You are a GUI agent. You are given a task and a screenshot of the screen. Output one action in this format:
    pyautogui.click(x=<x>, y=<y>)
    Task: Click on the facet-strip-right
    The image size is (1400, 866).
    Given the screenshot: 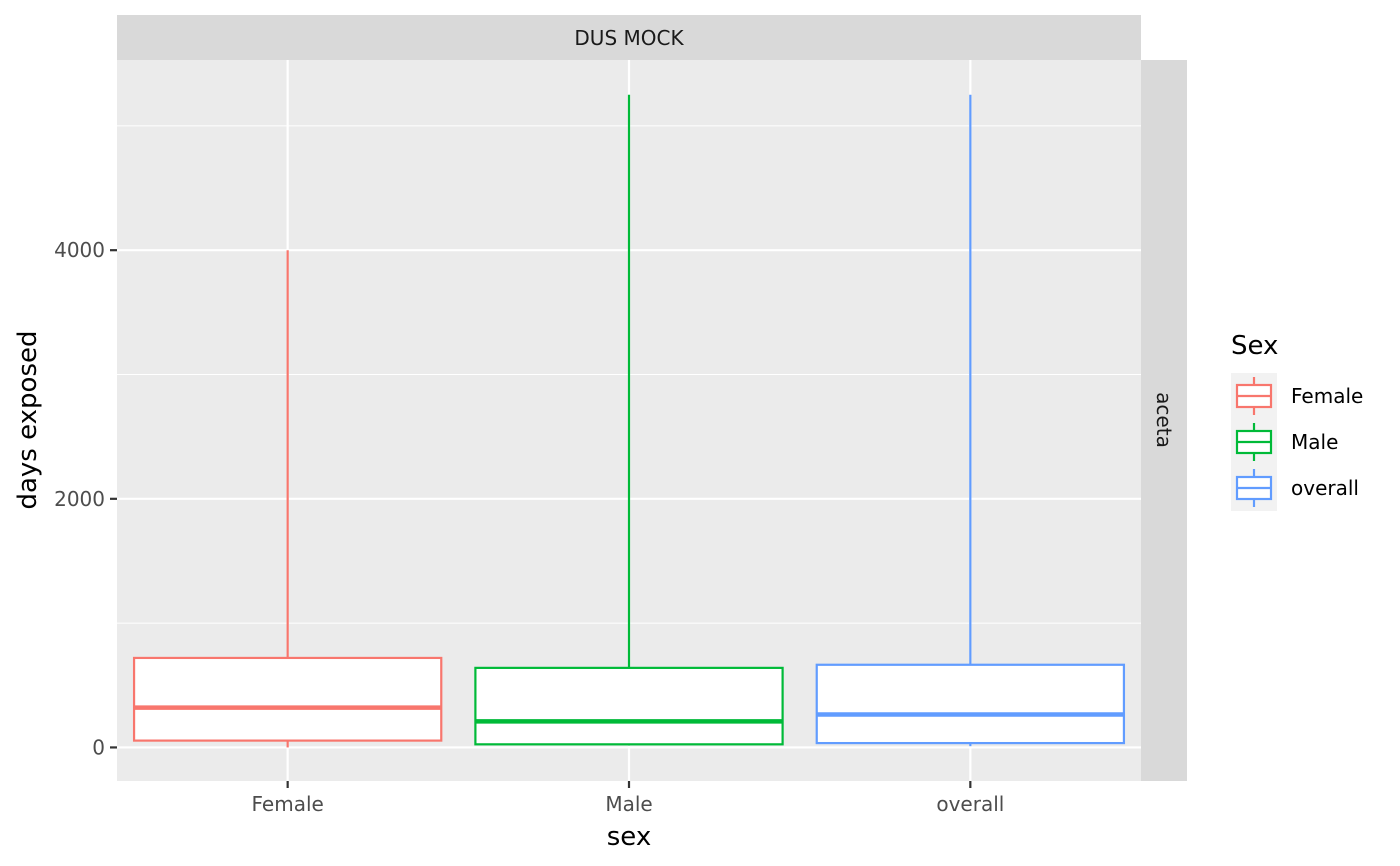 What is the action you would take?
    pyautogui.click(x=1164, y=420)
    